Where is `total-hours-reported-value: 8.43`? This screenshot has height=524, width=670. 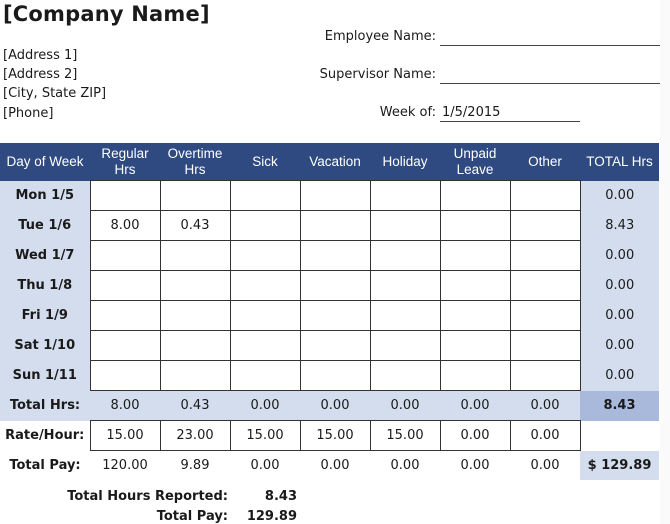 total-hours-reported-value: 8.43 is located at coordinates (280, 496).